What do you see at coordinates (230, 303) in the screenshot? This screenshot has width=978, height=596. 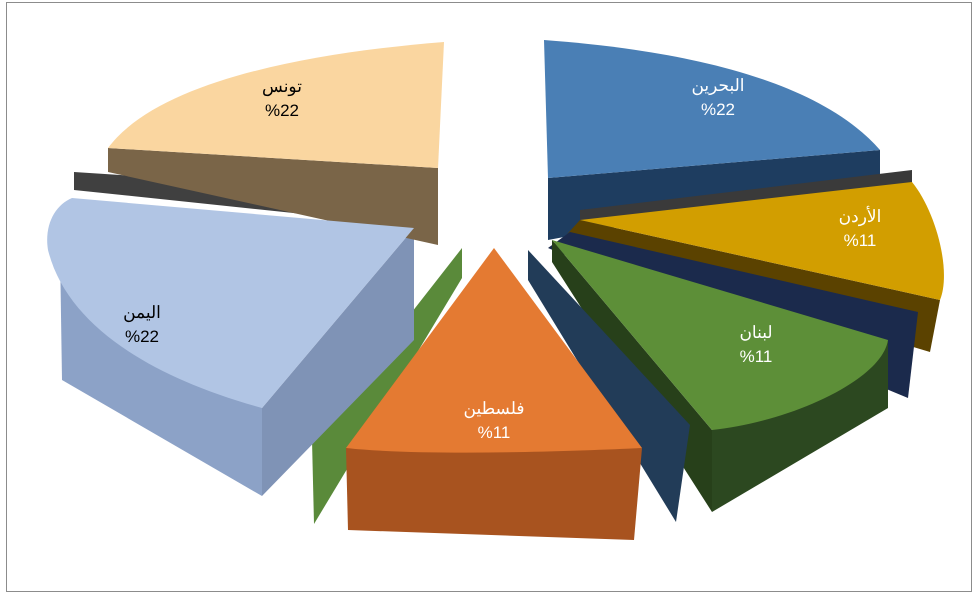 I see `slice-yemen` at bounding box center [230, 303].